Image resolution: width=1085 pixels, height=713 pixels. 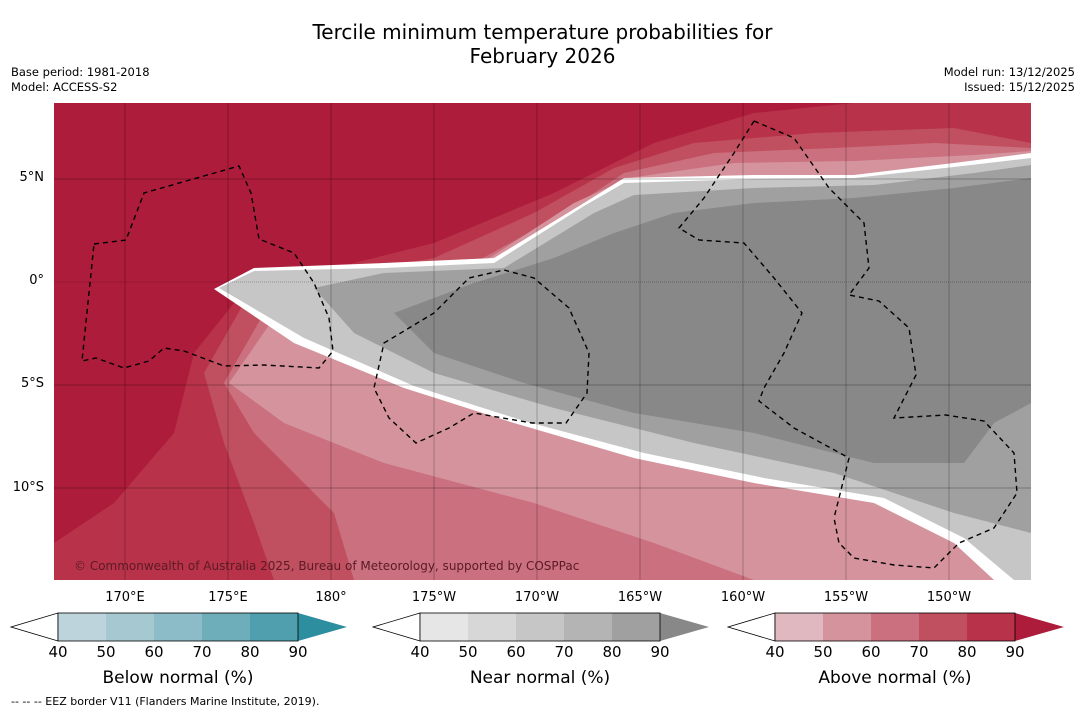 I want to click on lon-label-175e: 175°E, so click(x=228, y=597).